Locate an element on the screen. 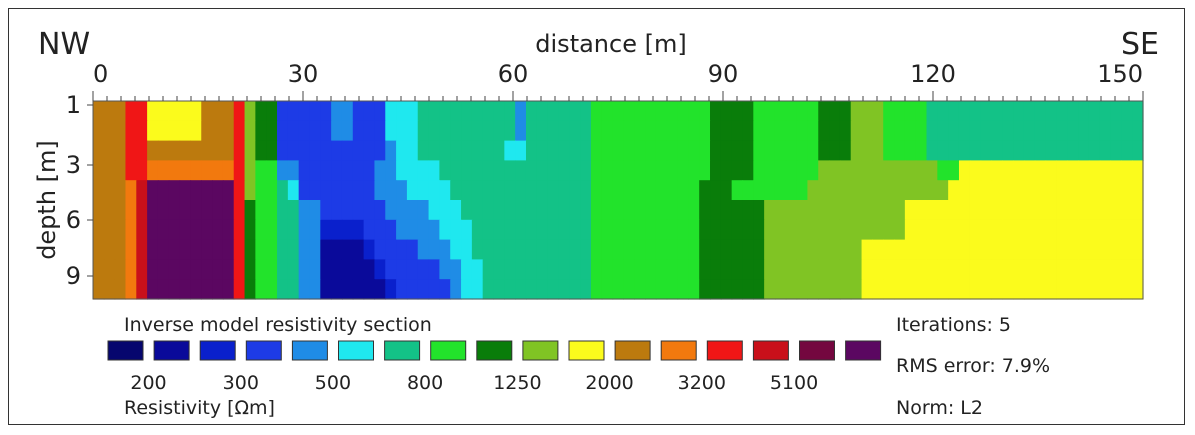 The width and height of the screenshot is (1195, 435). norm-label: Norm: L2 is located at coordinates (939, 408).